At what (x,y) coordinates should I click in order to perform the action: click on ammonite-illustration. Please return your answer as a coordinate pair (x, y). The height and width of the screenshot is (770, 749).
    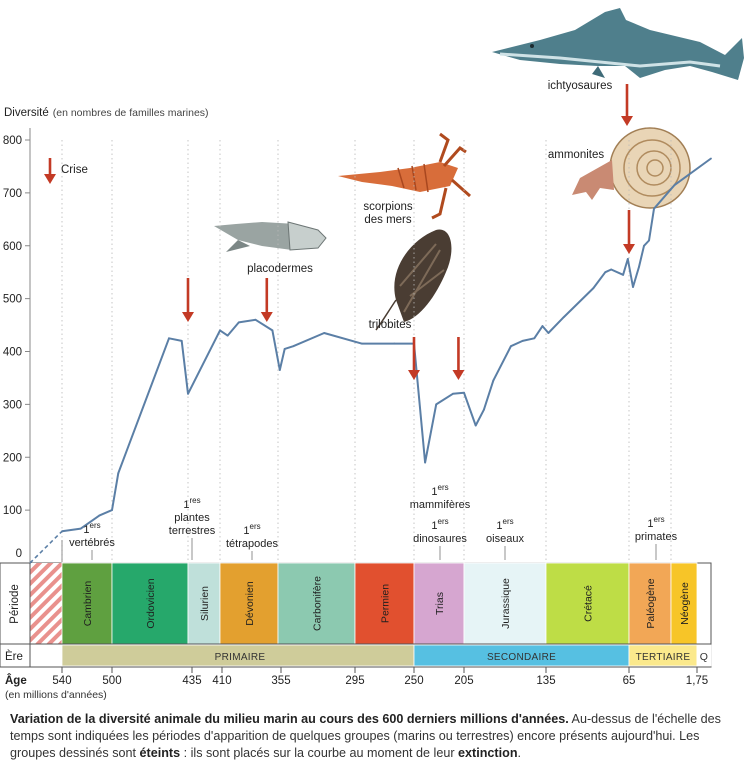
    Looking at the image, I should click on (631, 168).